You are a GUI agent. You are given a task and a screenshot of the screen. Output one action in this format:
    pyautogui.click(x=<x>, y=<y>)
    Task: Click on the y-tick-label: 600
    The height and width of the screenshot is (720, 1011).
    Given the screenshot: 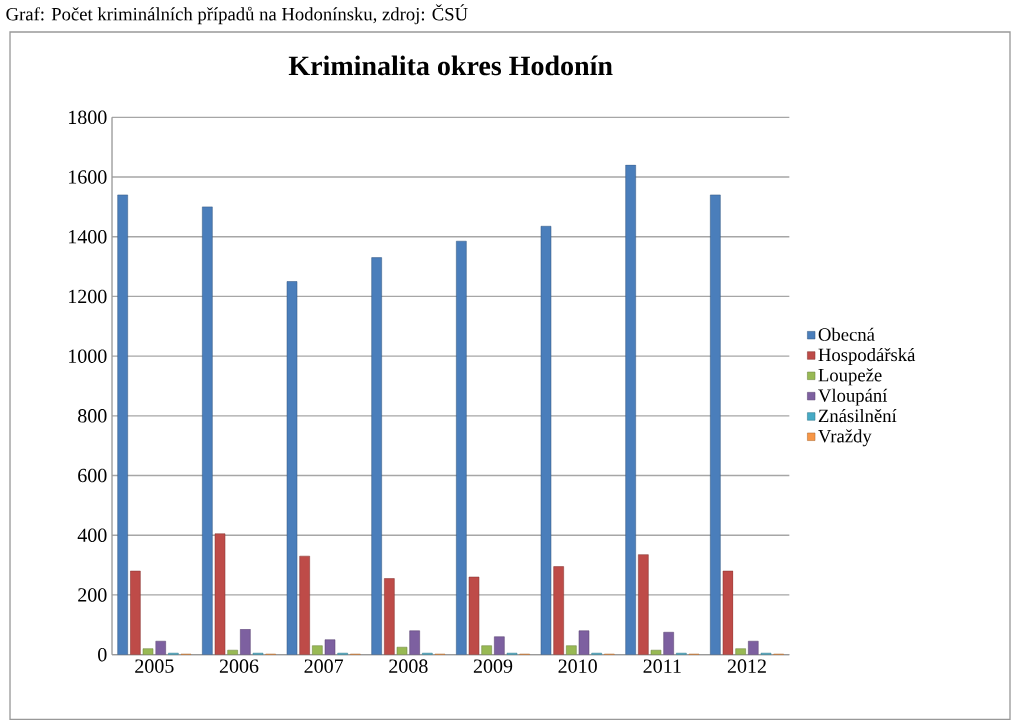 What is the action you would take?
    pyautogui.click(x=92, y=475)
    